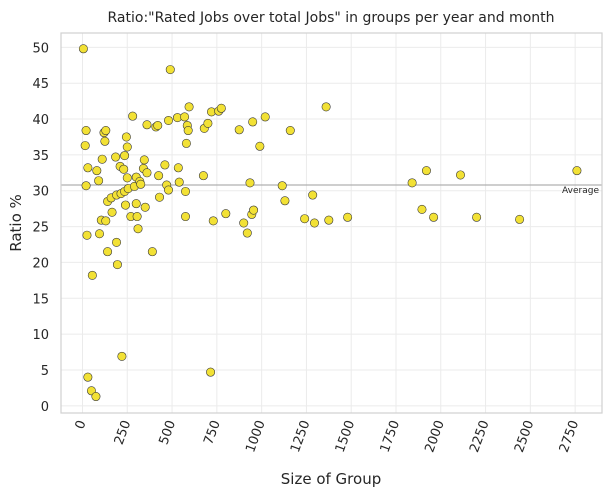 The height and width of the screenshot is (499, 613). What do you see at coordinates (40, 299) in the screenshot?
I see `y-tick-label: 15` at bounding box center [40, 299].